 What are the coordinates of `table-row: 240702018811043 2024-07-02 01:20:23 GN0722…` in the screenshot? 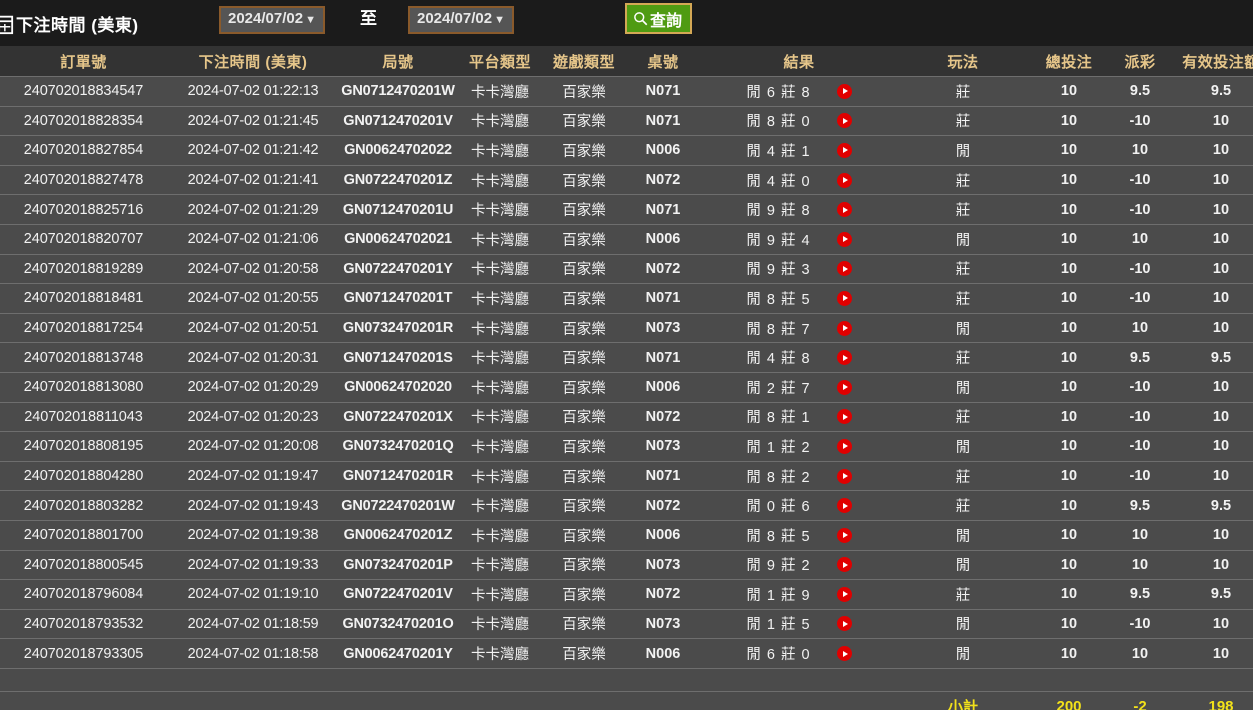 It's located at (626, 416).